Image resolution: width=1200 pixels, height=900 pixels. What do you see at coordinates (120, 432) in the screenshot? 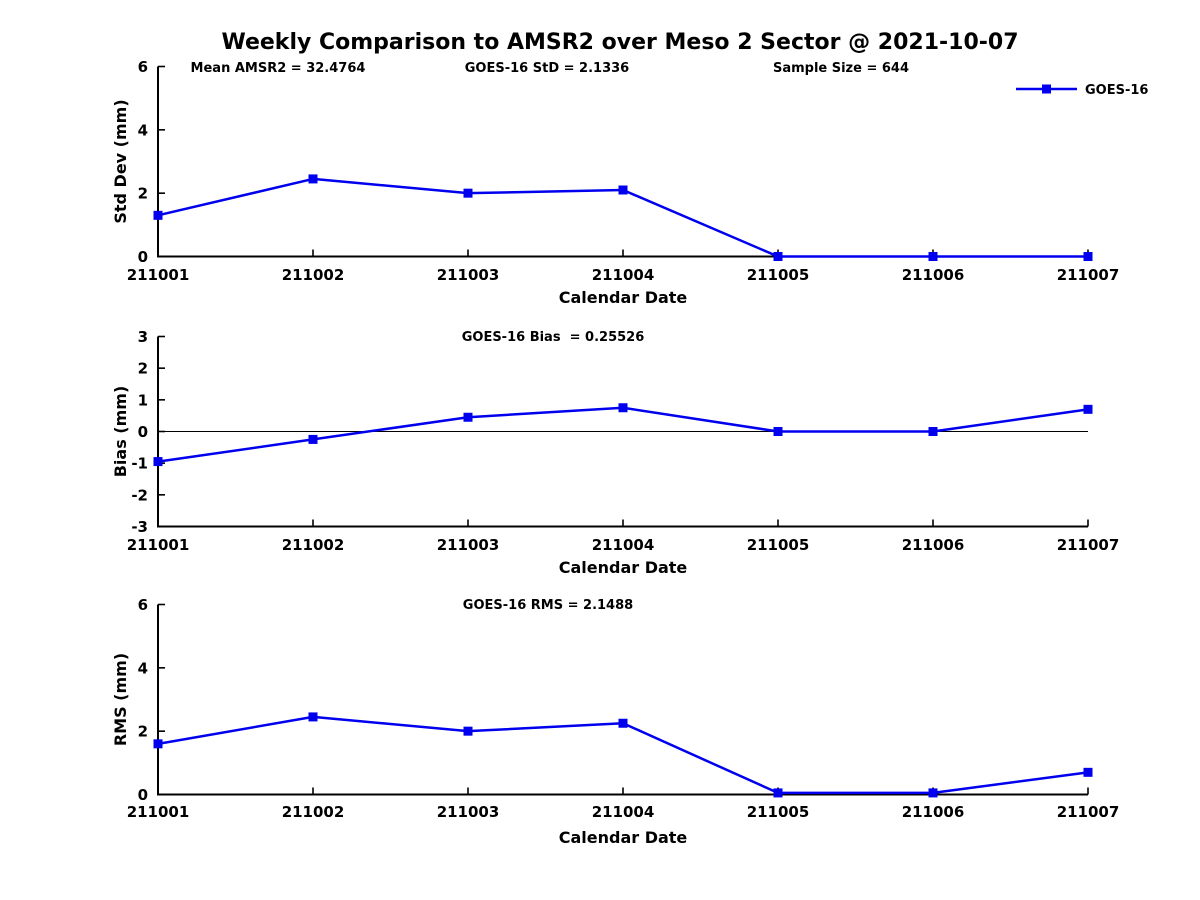
I see `y-axis-title: Bias (mm)` at bounding box center [120, 432].